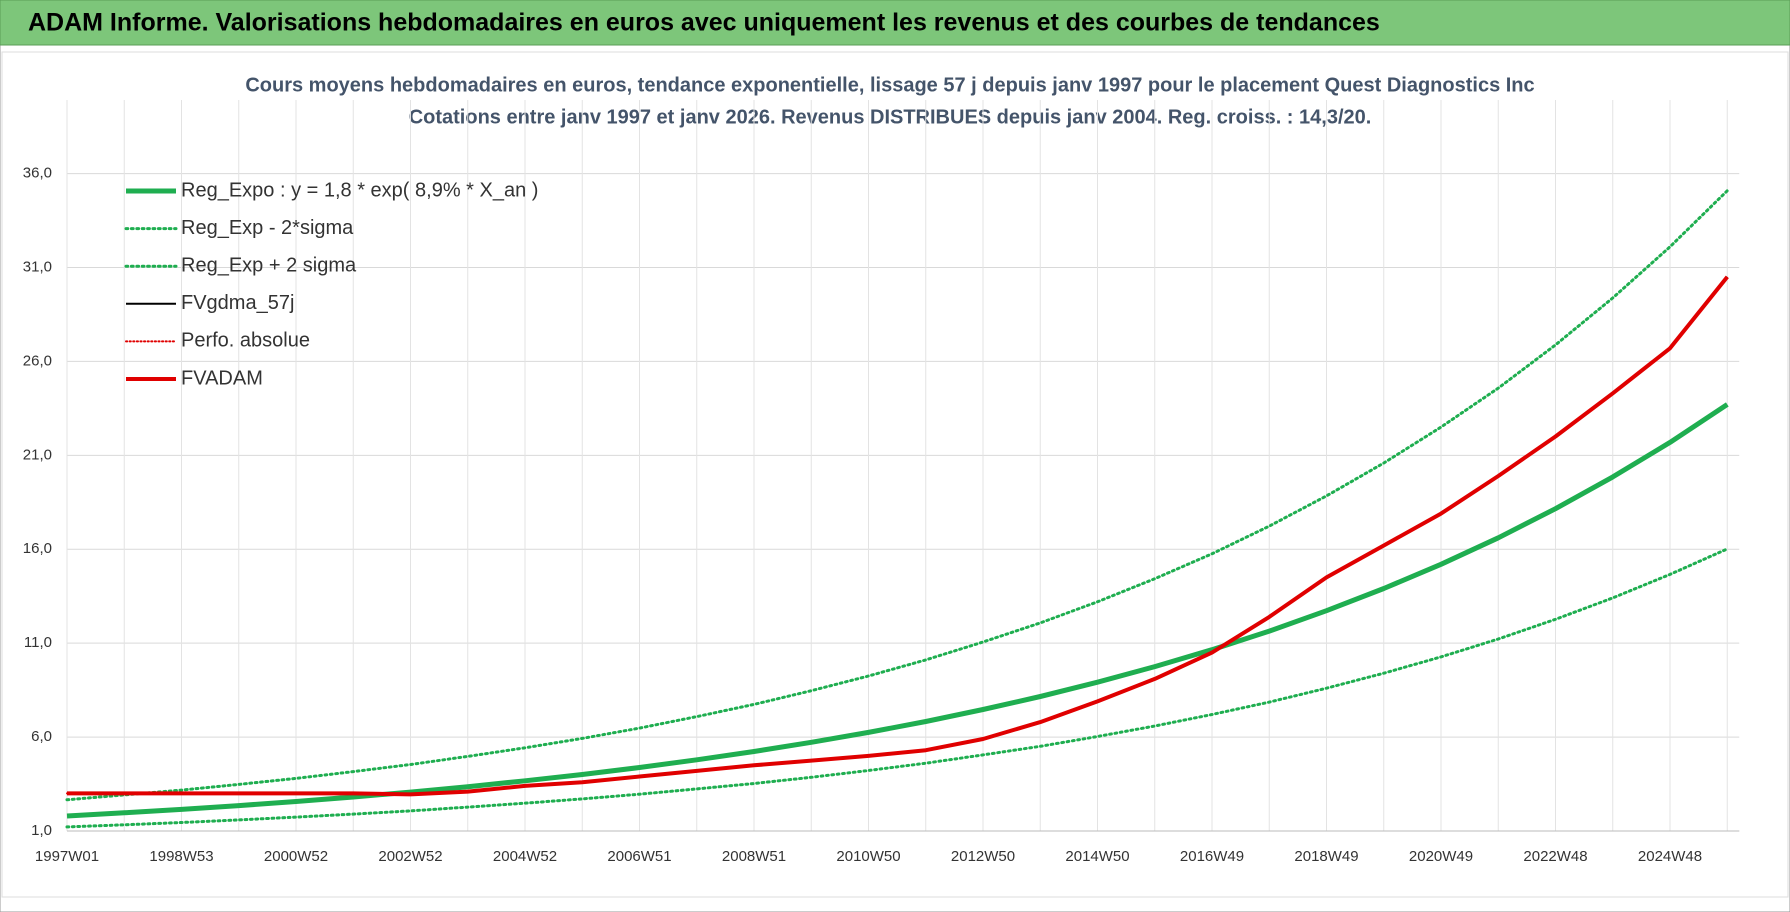  I want to click on x-tick-label: 1998W53, so click(181, 856).